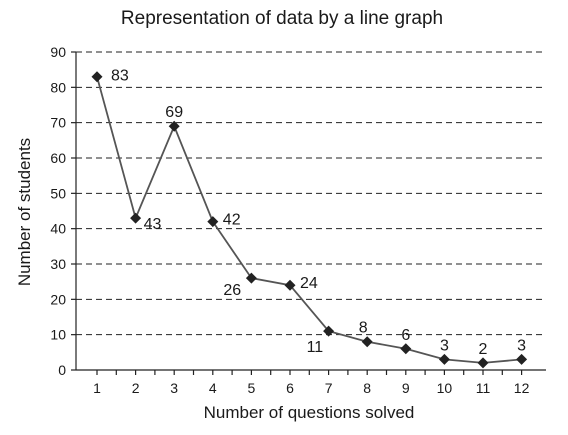  What do you see at coordinates (311, 383) in the screenshot?
I see `x-tick-labels: 1 2 3 4 5 6 7 8 9 10 11 12` at bounding box center [311, 383].